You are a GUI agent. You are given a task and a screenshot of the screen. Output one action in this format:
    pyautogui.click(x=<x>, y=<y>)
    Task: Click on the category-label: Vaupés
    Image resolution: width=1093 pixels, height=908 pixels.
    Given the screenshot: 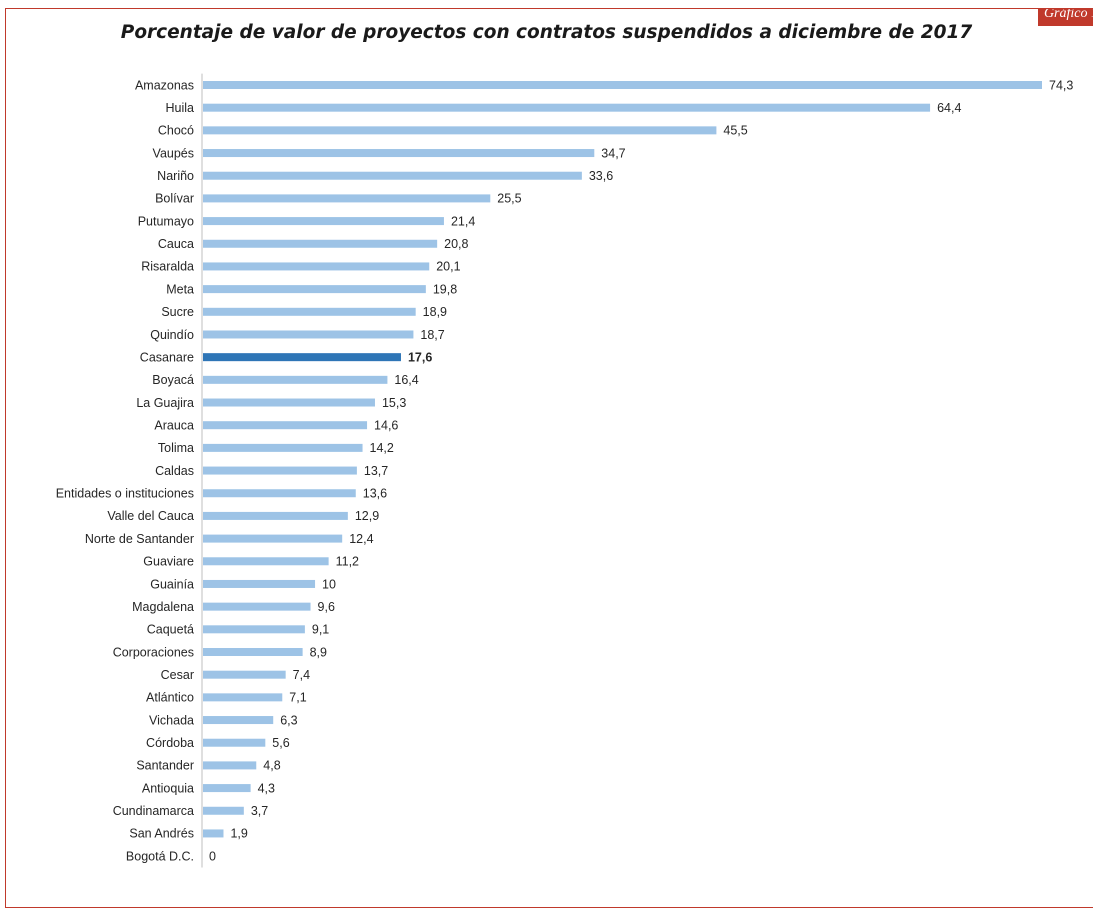 What is the action you would take?
    pyautogui.click(x=173, y=153)
    